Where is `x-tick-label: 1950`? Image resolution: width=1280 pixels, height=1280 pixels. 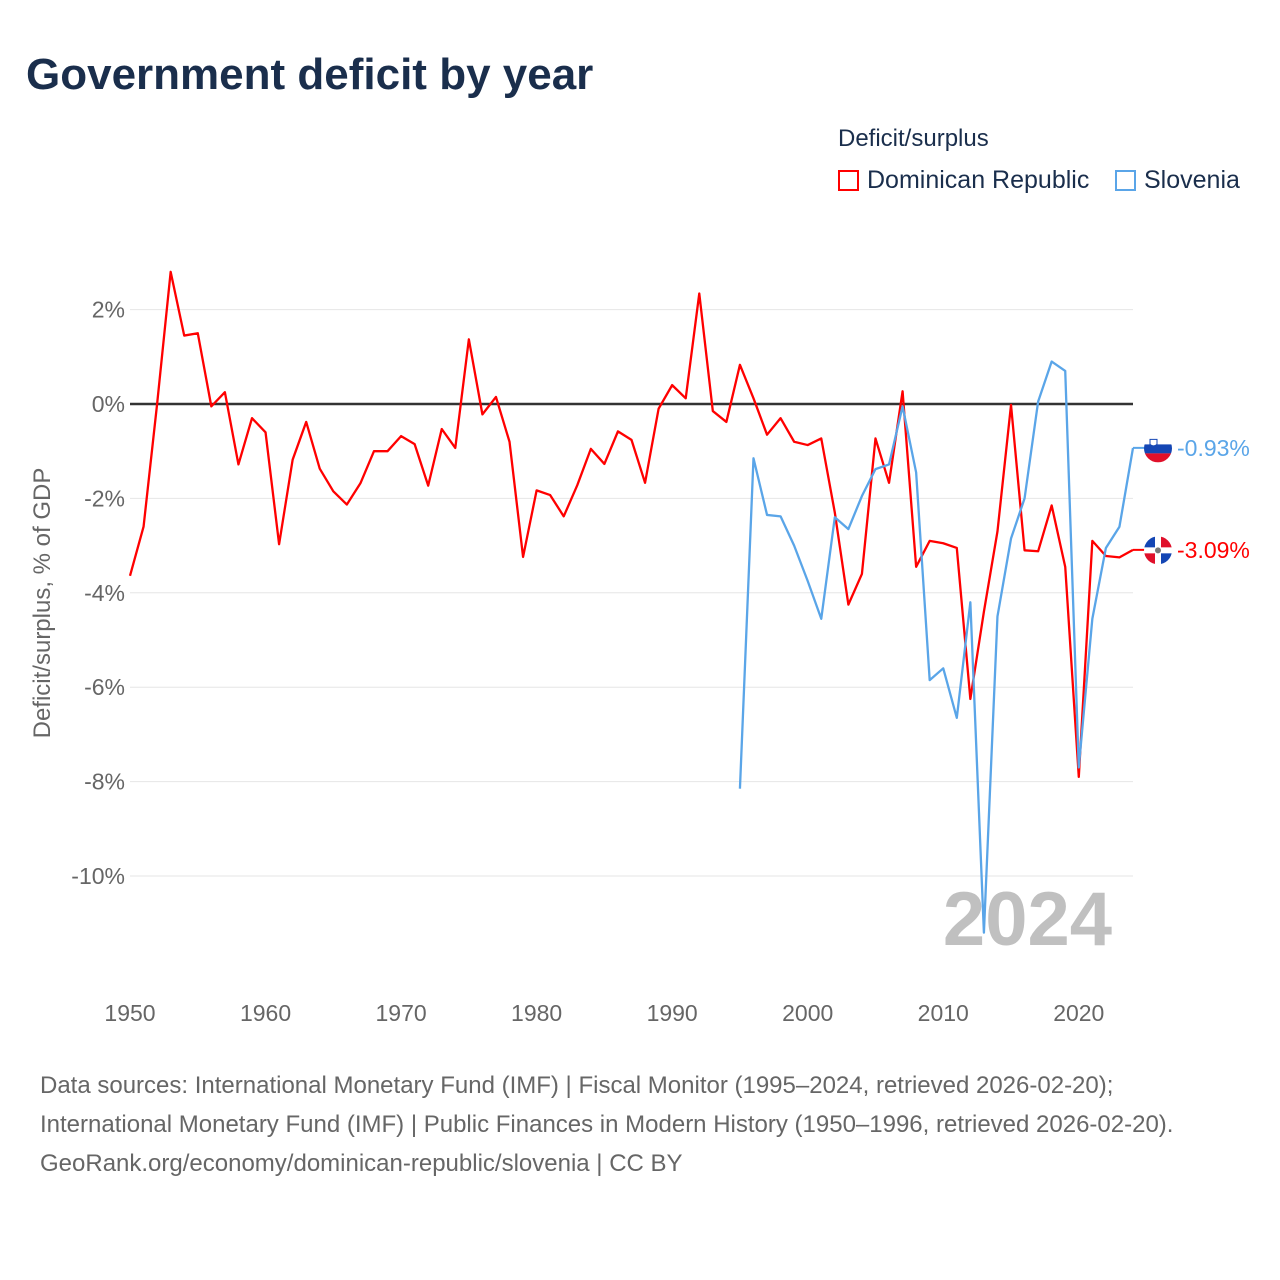
x-tick-label: 1950 is located at coordinates (129, 1013).